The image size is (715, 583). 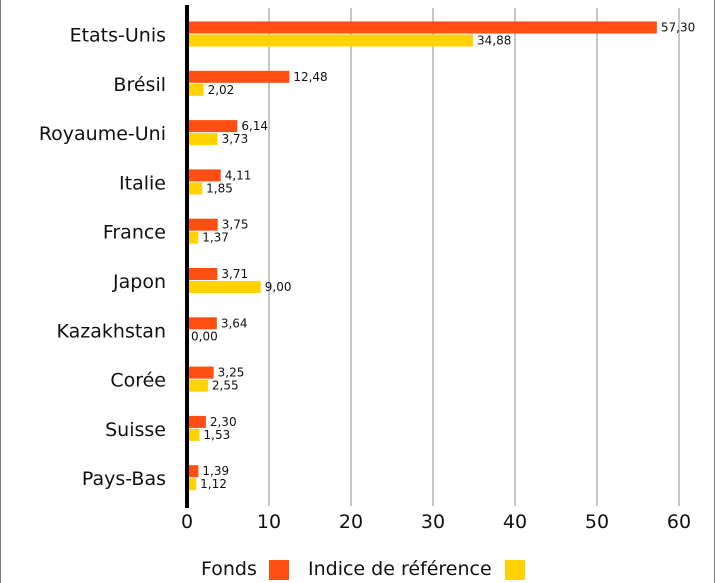 What do you see at coordinates (138, 381) in the screenshot?
I see `category-label: Corée` at bounding box center [138, 381].